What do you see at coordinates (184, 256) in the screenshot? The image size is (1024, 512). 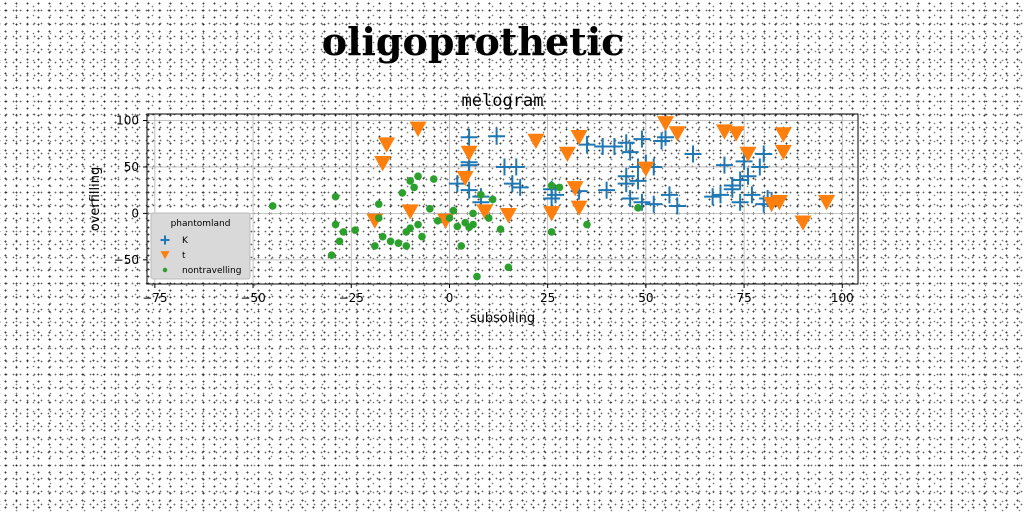 I see `legend-label: t` at bounding box center [184, 256].